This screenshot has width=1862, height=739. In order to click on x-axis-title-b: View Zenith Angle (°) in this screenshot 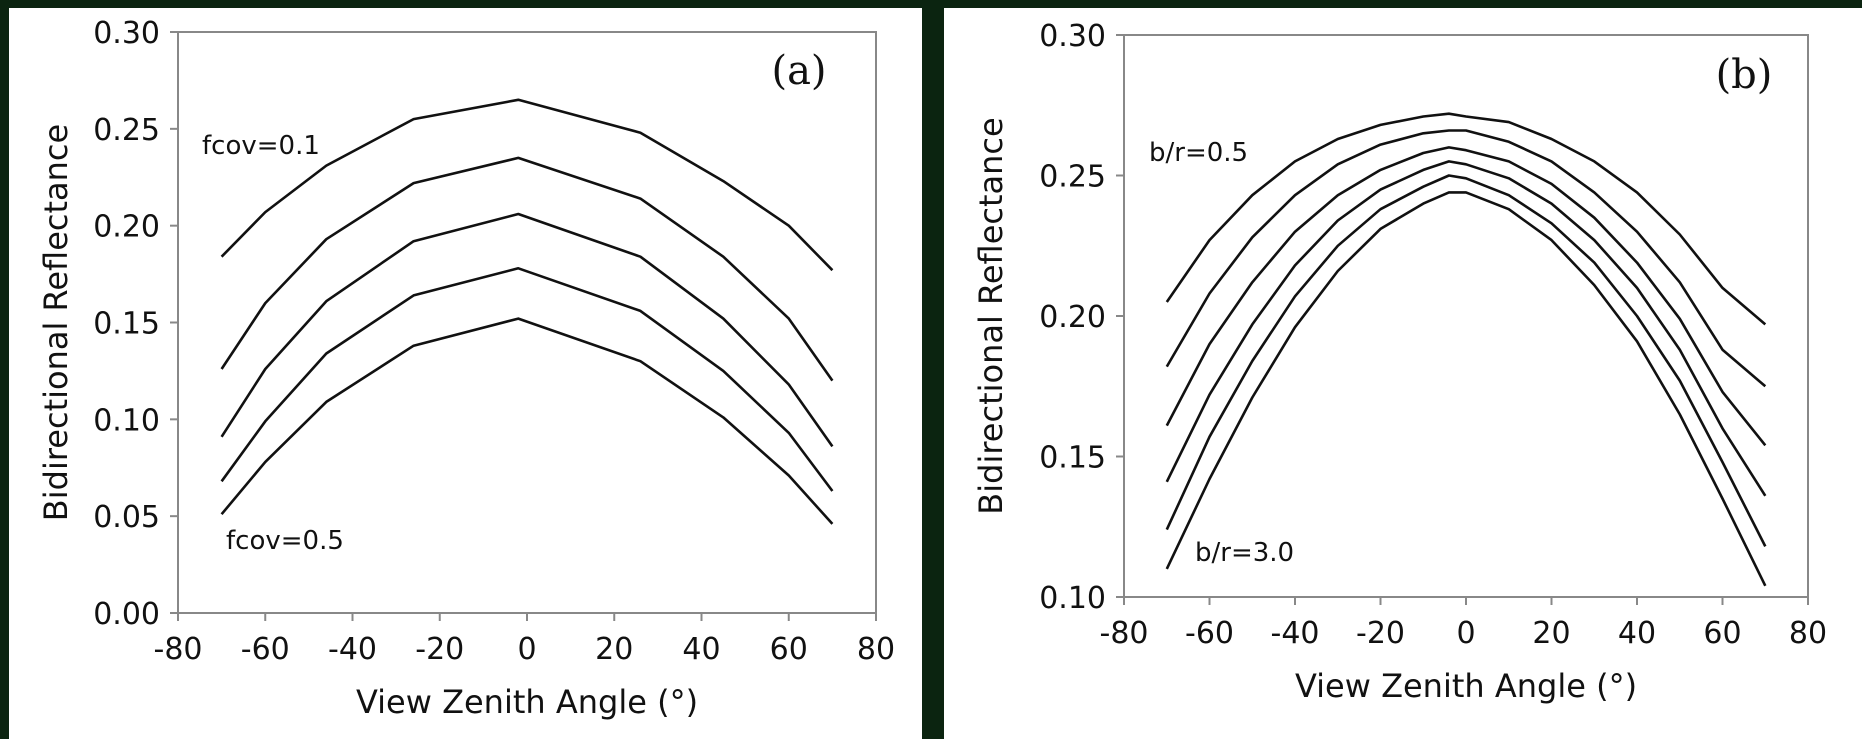, I will do `click(1466, 686)`.